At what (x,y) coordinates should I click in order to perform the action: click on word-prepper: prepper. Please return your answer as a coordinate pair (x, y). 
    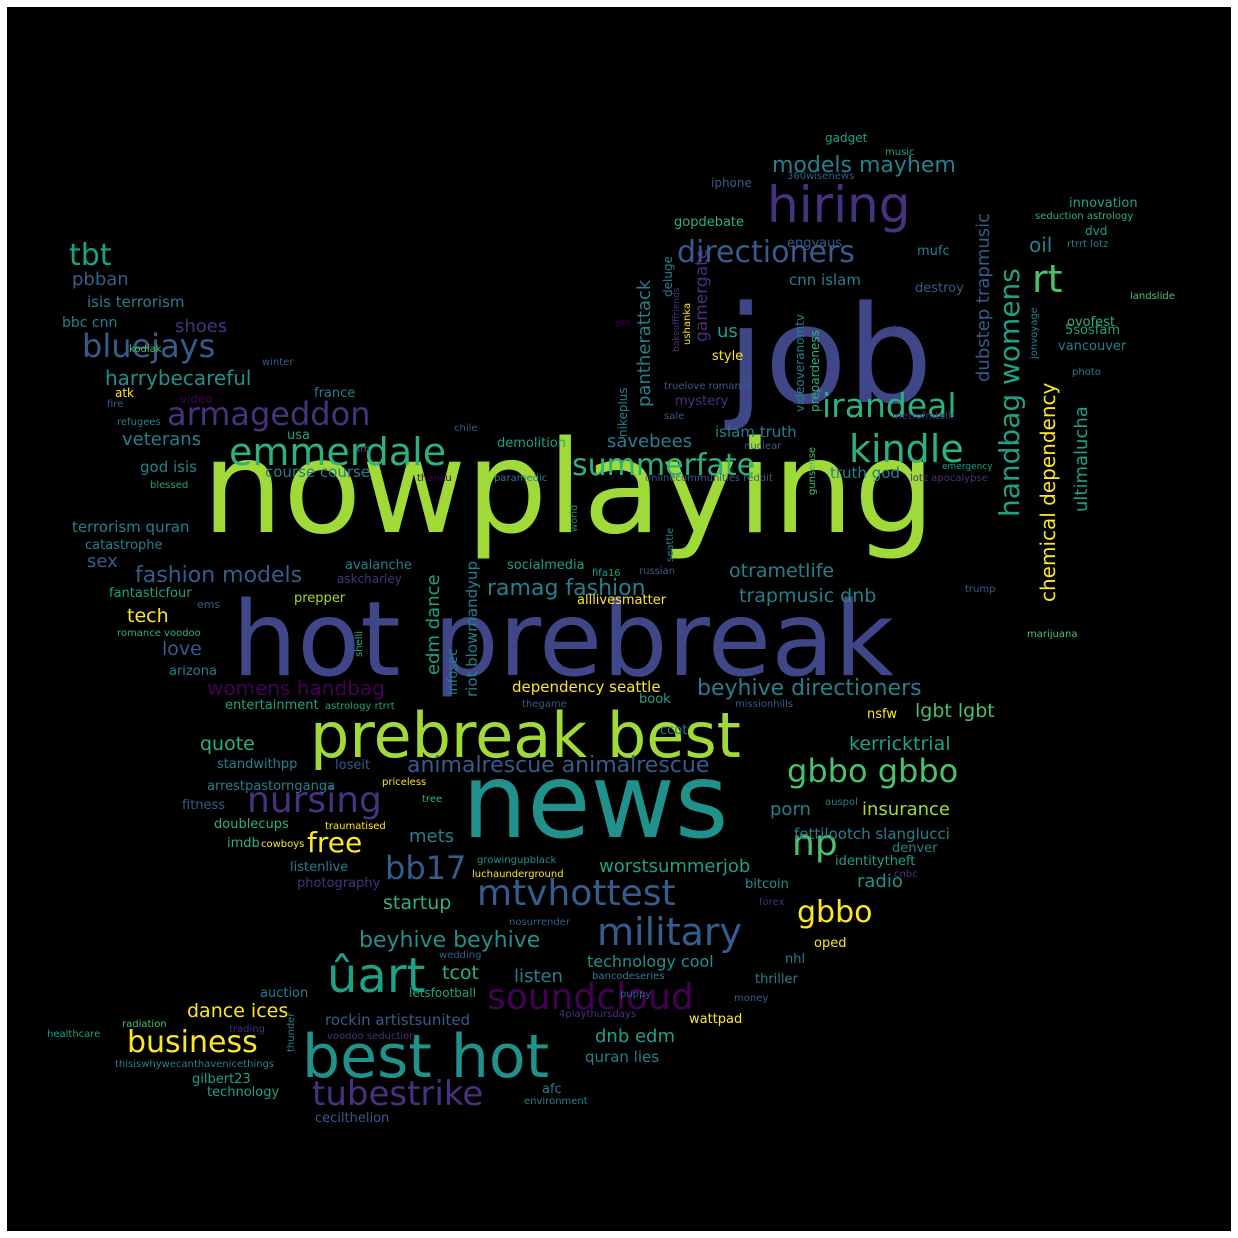
    Looking at the image, I should click on (320, 598).